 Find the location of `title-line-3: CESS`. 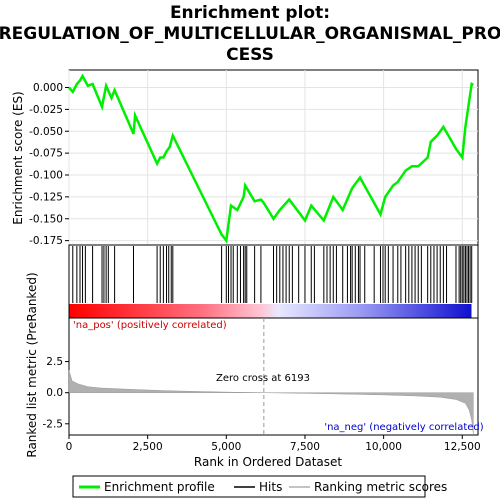

title-line-3: CESS is located at coordinates (250, 55).